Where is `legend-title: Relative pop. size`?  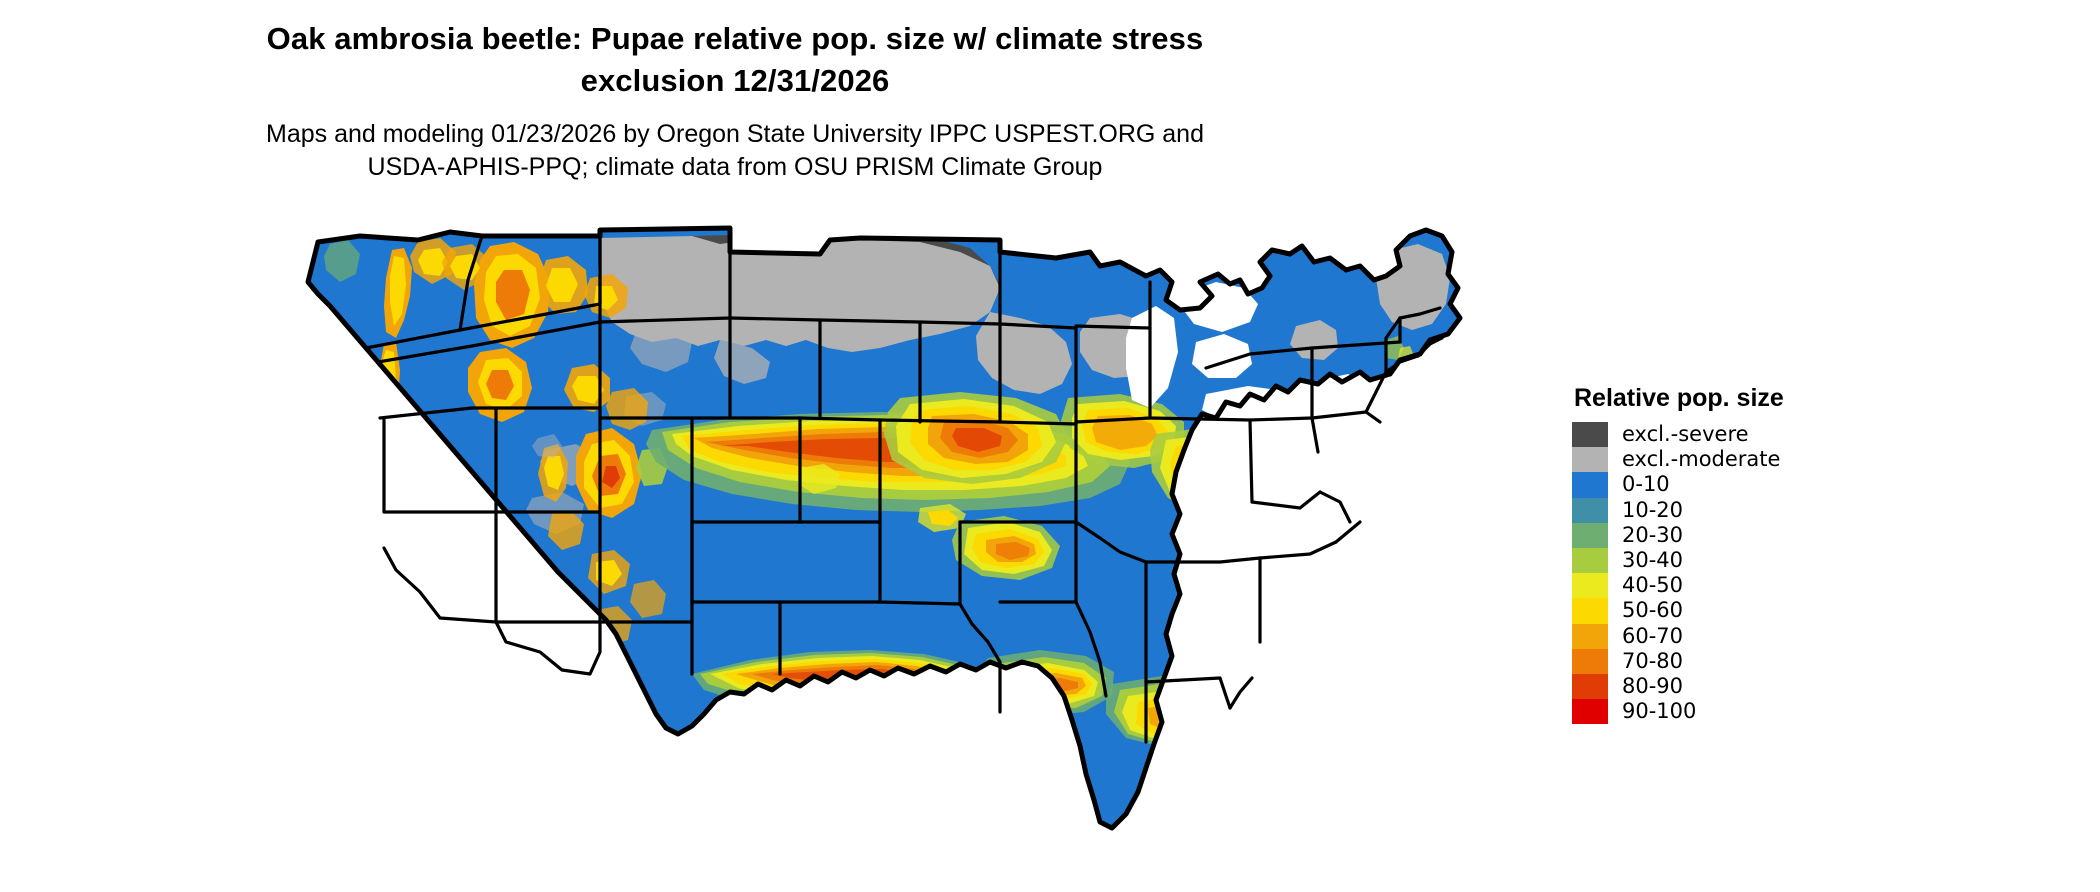
legend-title: Relative pop. size is located at coordinates (1679, 398).